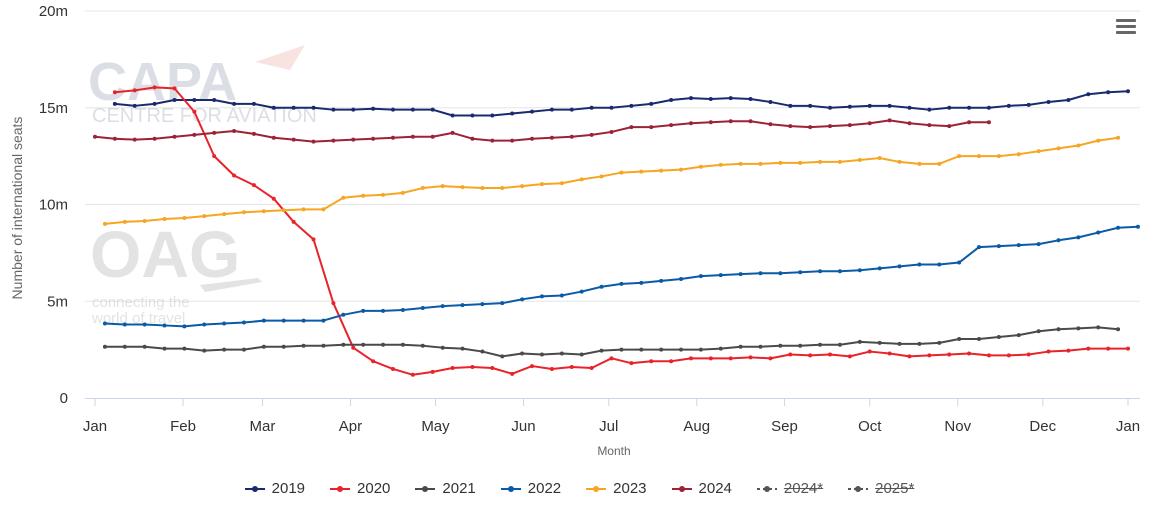  I want to click on x-tick-label: Mar, so click(263, 426).